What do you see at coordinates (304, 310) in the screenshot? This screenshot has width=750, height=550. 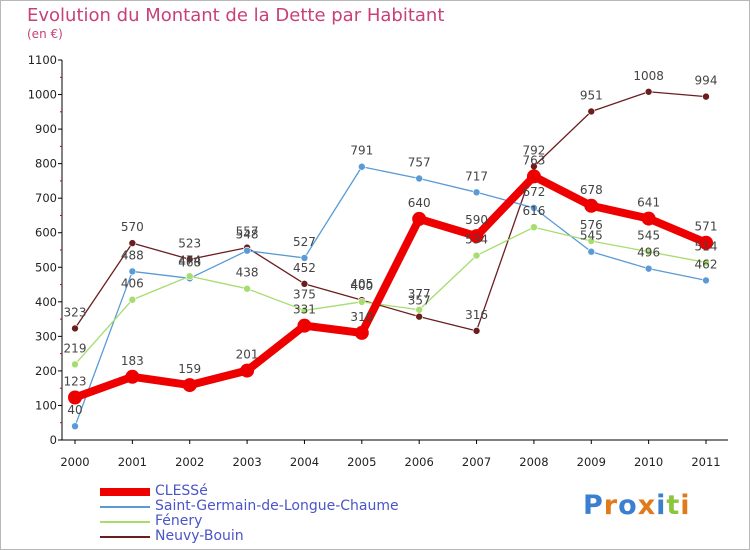 I see `data-label: 331` at bounding box center [304, 310].